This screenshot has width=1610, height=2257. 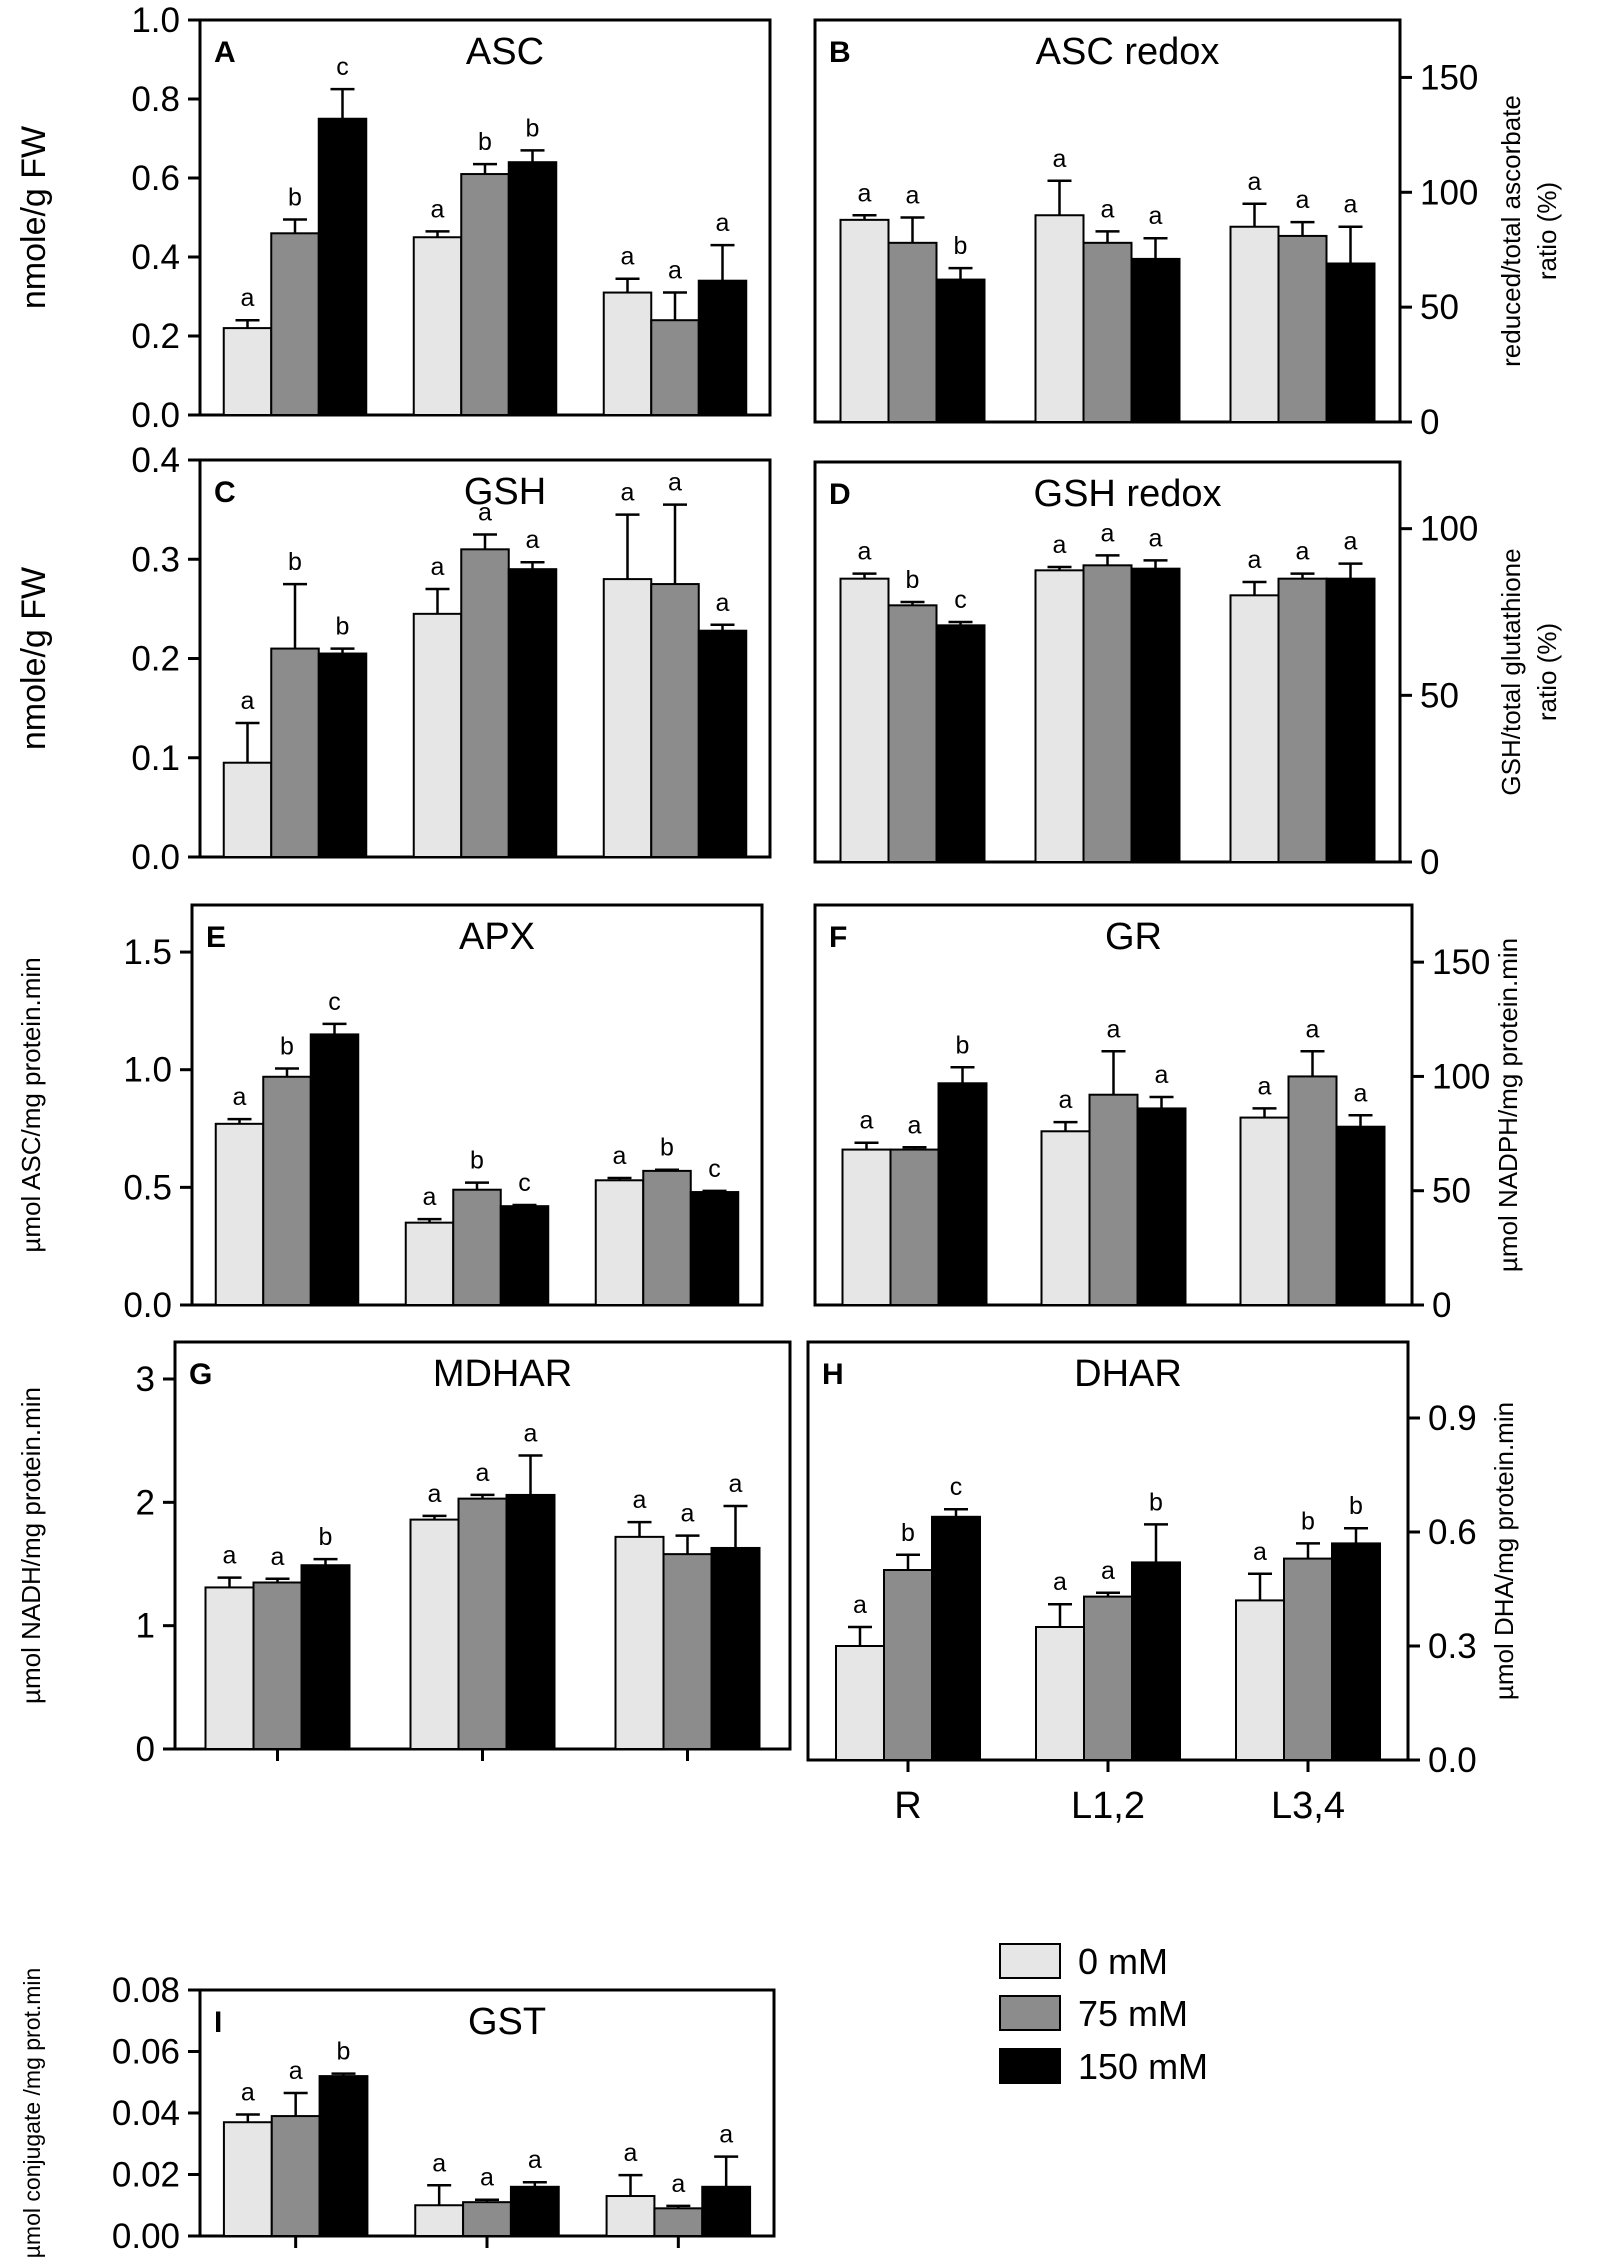 What do you see at coordinates (1107, 713) in the screenshot?
I see `panel-d-bar-l12-75mm` at bounding box center [1107, 713].